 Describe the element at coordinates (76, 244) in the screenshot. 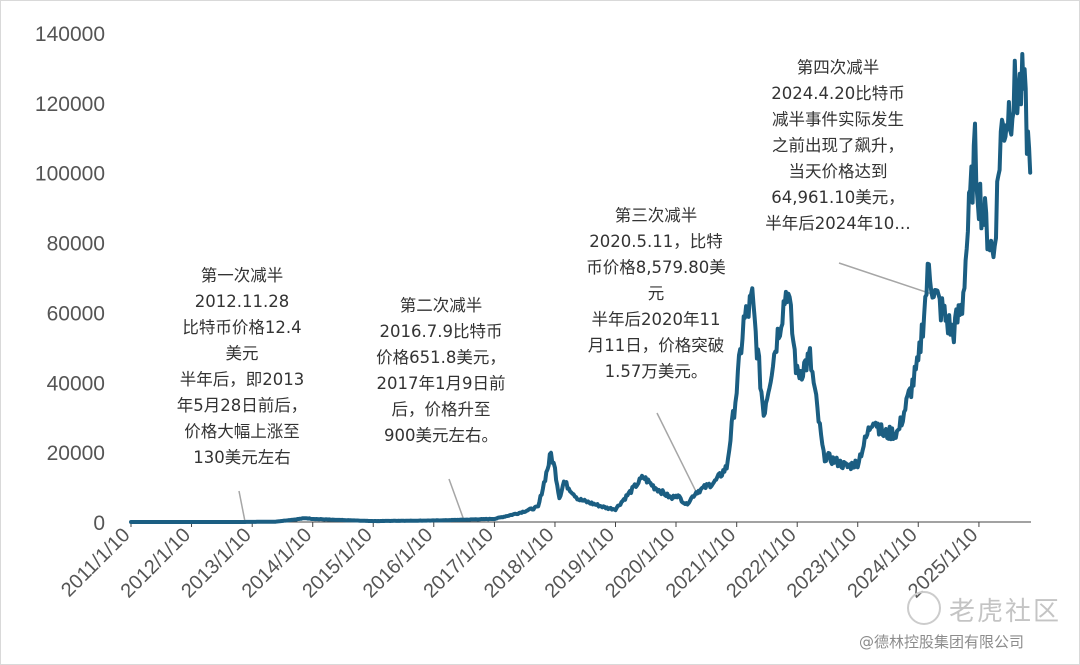

I see `y-tick-label: 80000` at that location.